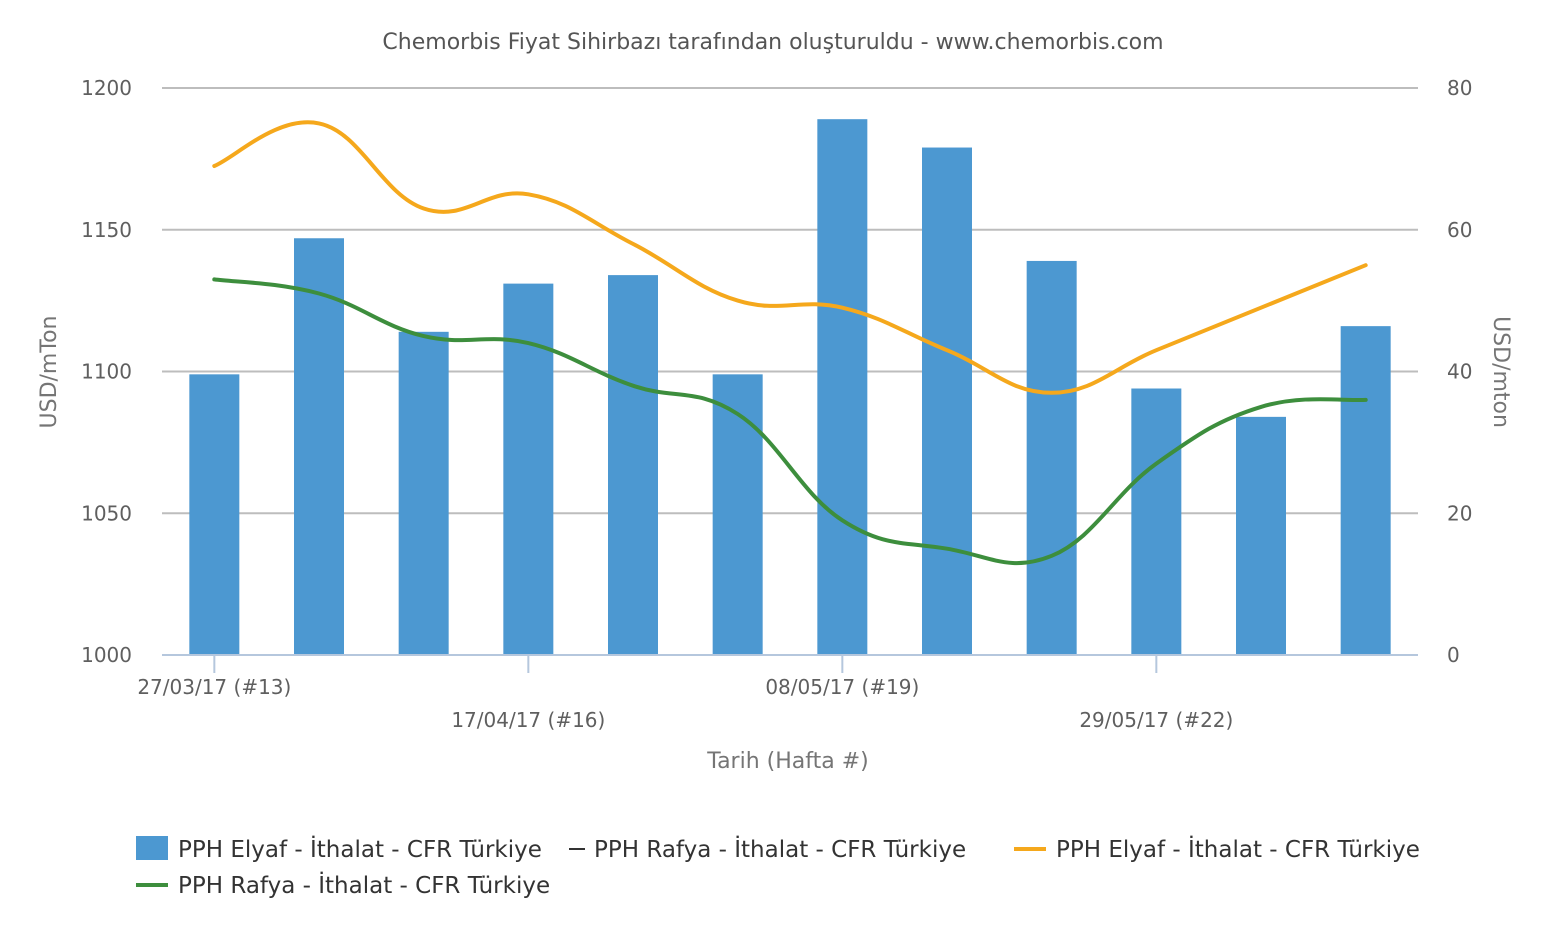 This screenshot has width=1552, height=934. I want to click on x-axis-title: Tarih (Hafta #), so click(787, 761).